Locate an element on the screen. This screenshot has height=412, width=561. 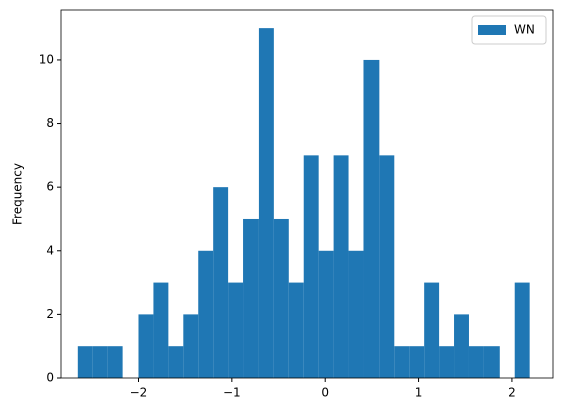
y-tick-label: 10 is located at coordinates (46, 59).